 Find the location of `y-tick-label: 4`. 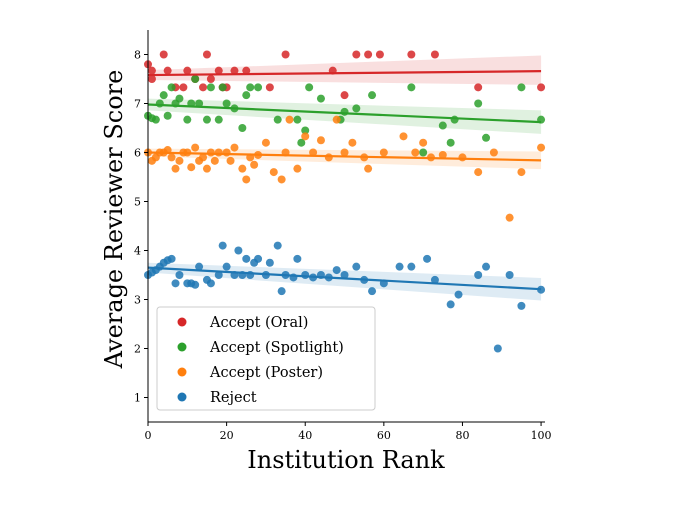

y-tick-label: 4 is located at coordinates (137, 251).